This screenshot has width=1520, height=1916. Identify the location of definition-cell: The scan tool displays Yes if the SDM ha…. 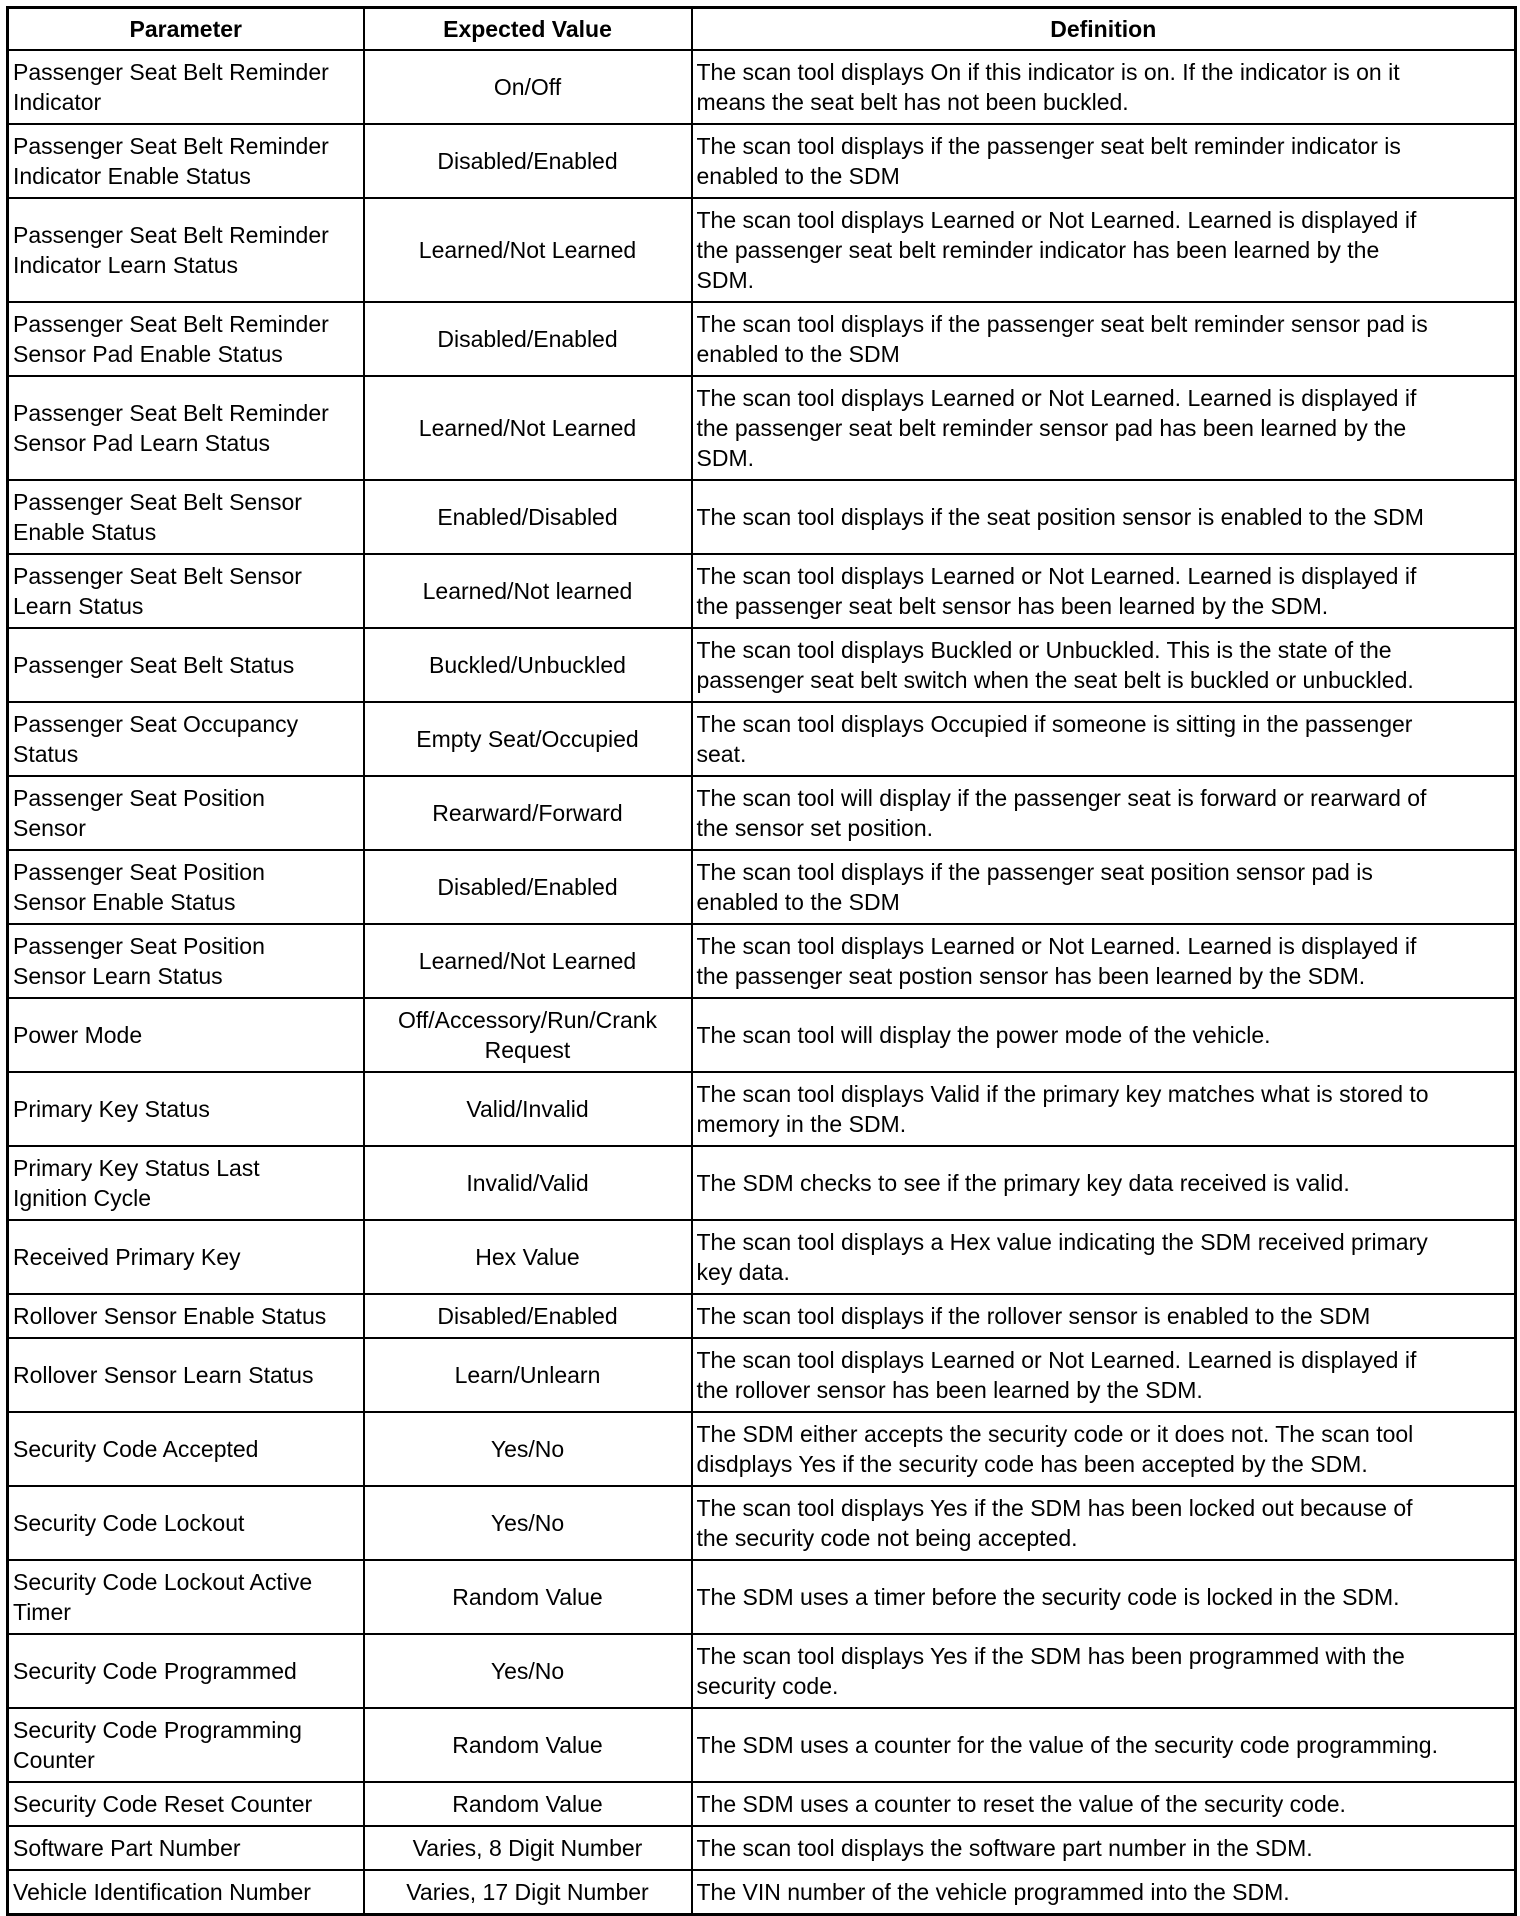
(1103, 1523).